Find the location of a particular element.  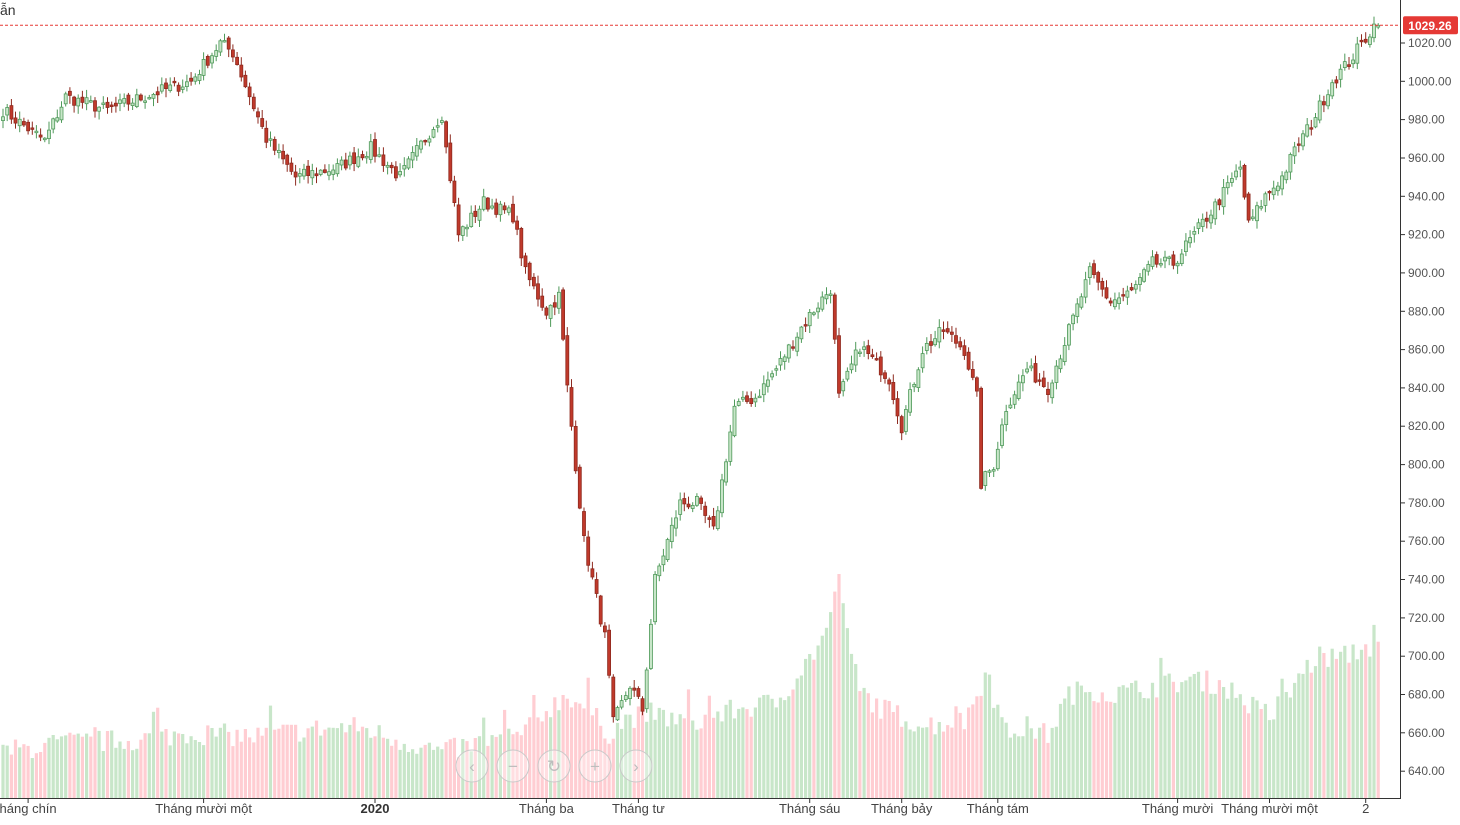

minus-icon: − is located at coordinates (513, 766).